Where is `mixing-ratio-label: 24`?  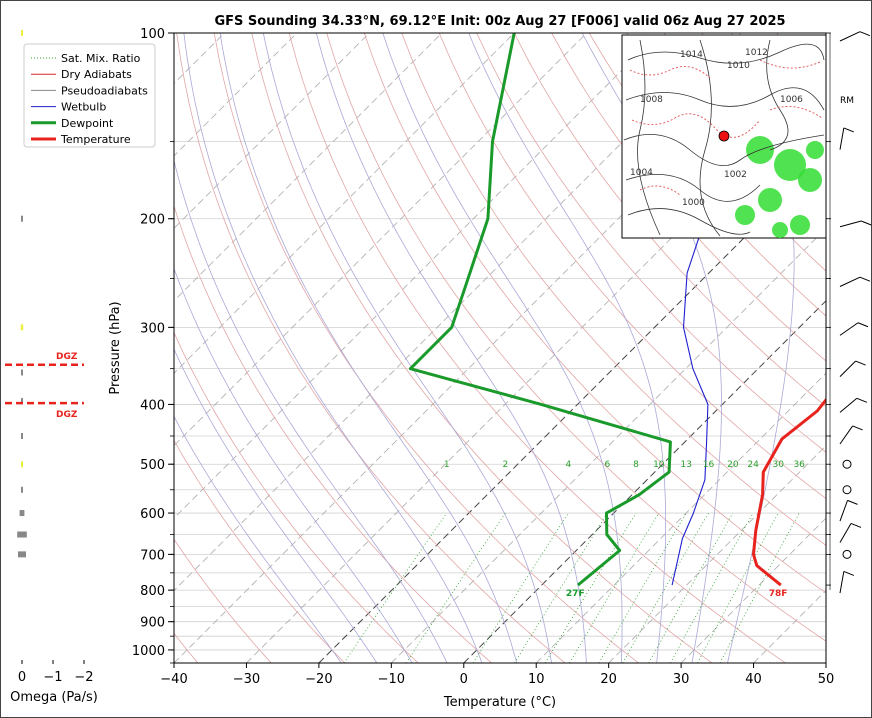 mixing-ratio-label: 24 is located at coordinates (753, 465).